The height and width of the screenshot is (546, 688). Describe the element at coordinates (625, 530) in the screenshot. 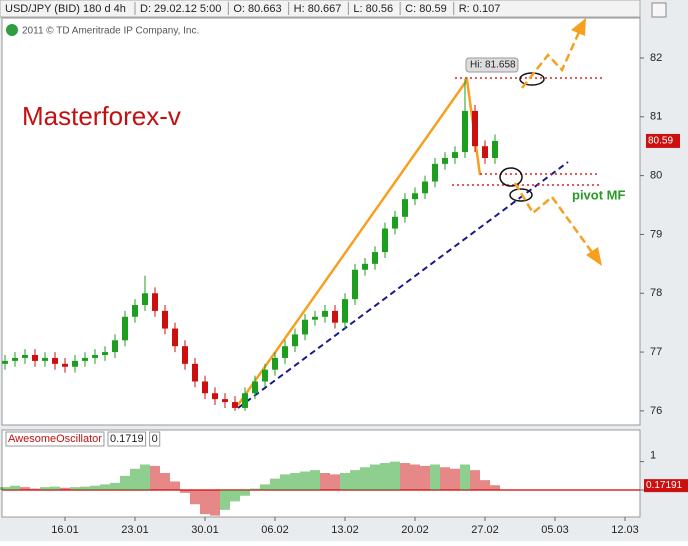

I see `x-tick-label: 12.03` at that location.